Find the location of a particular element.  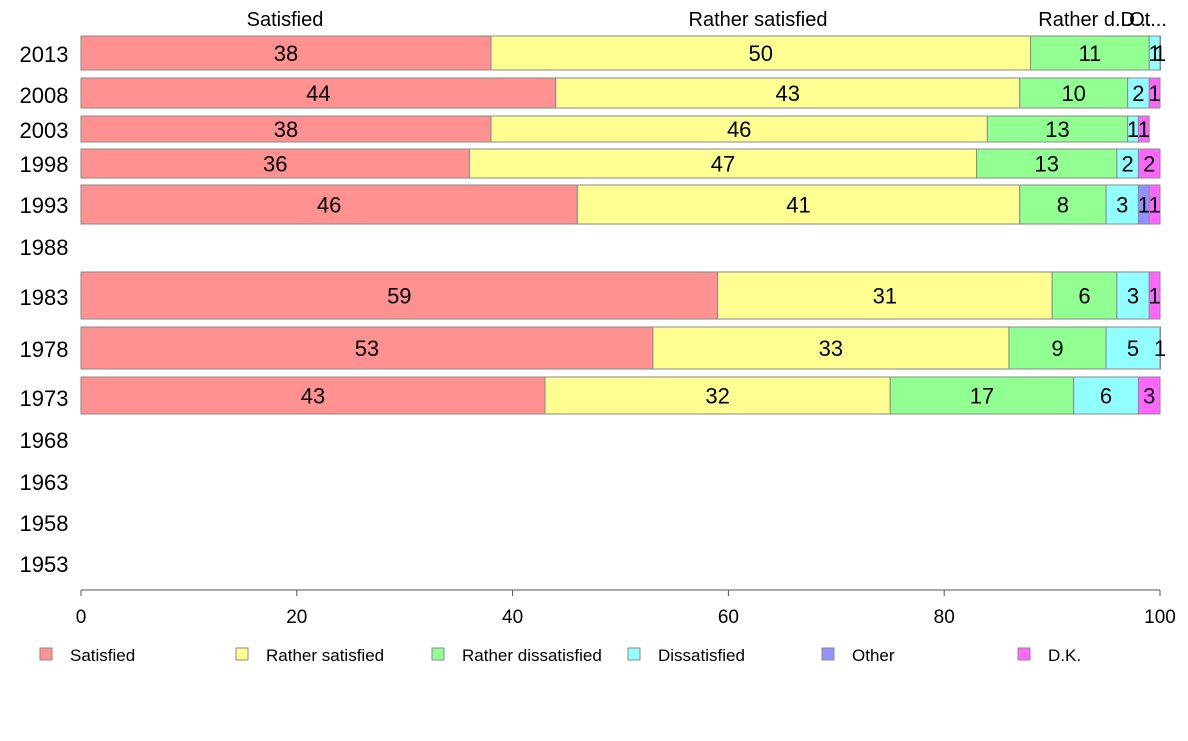

y-tick-label: 2013 is located at coordinates (44, 54).